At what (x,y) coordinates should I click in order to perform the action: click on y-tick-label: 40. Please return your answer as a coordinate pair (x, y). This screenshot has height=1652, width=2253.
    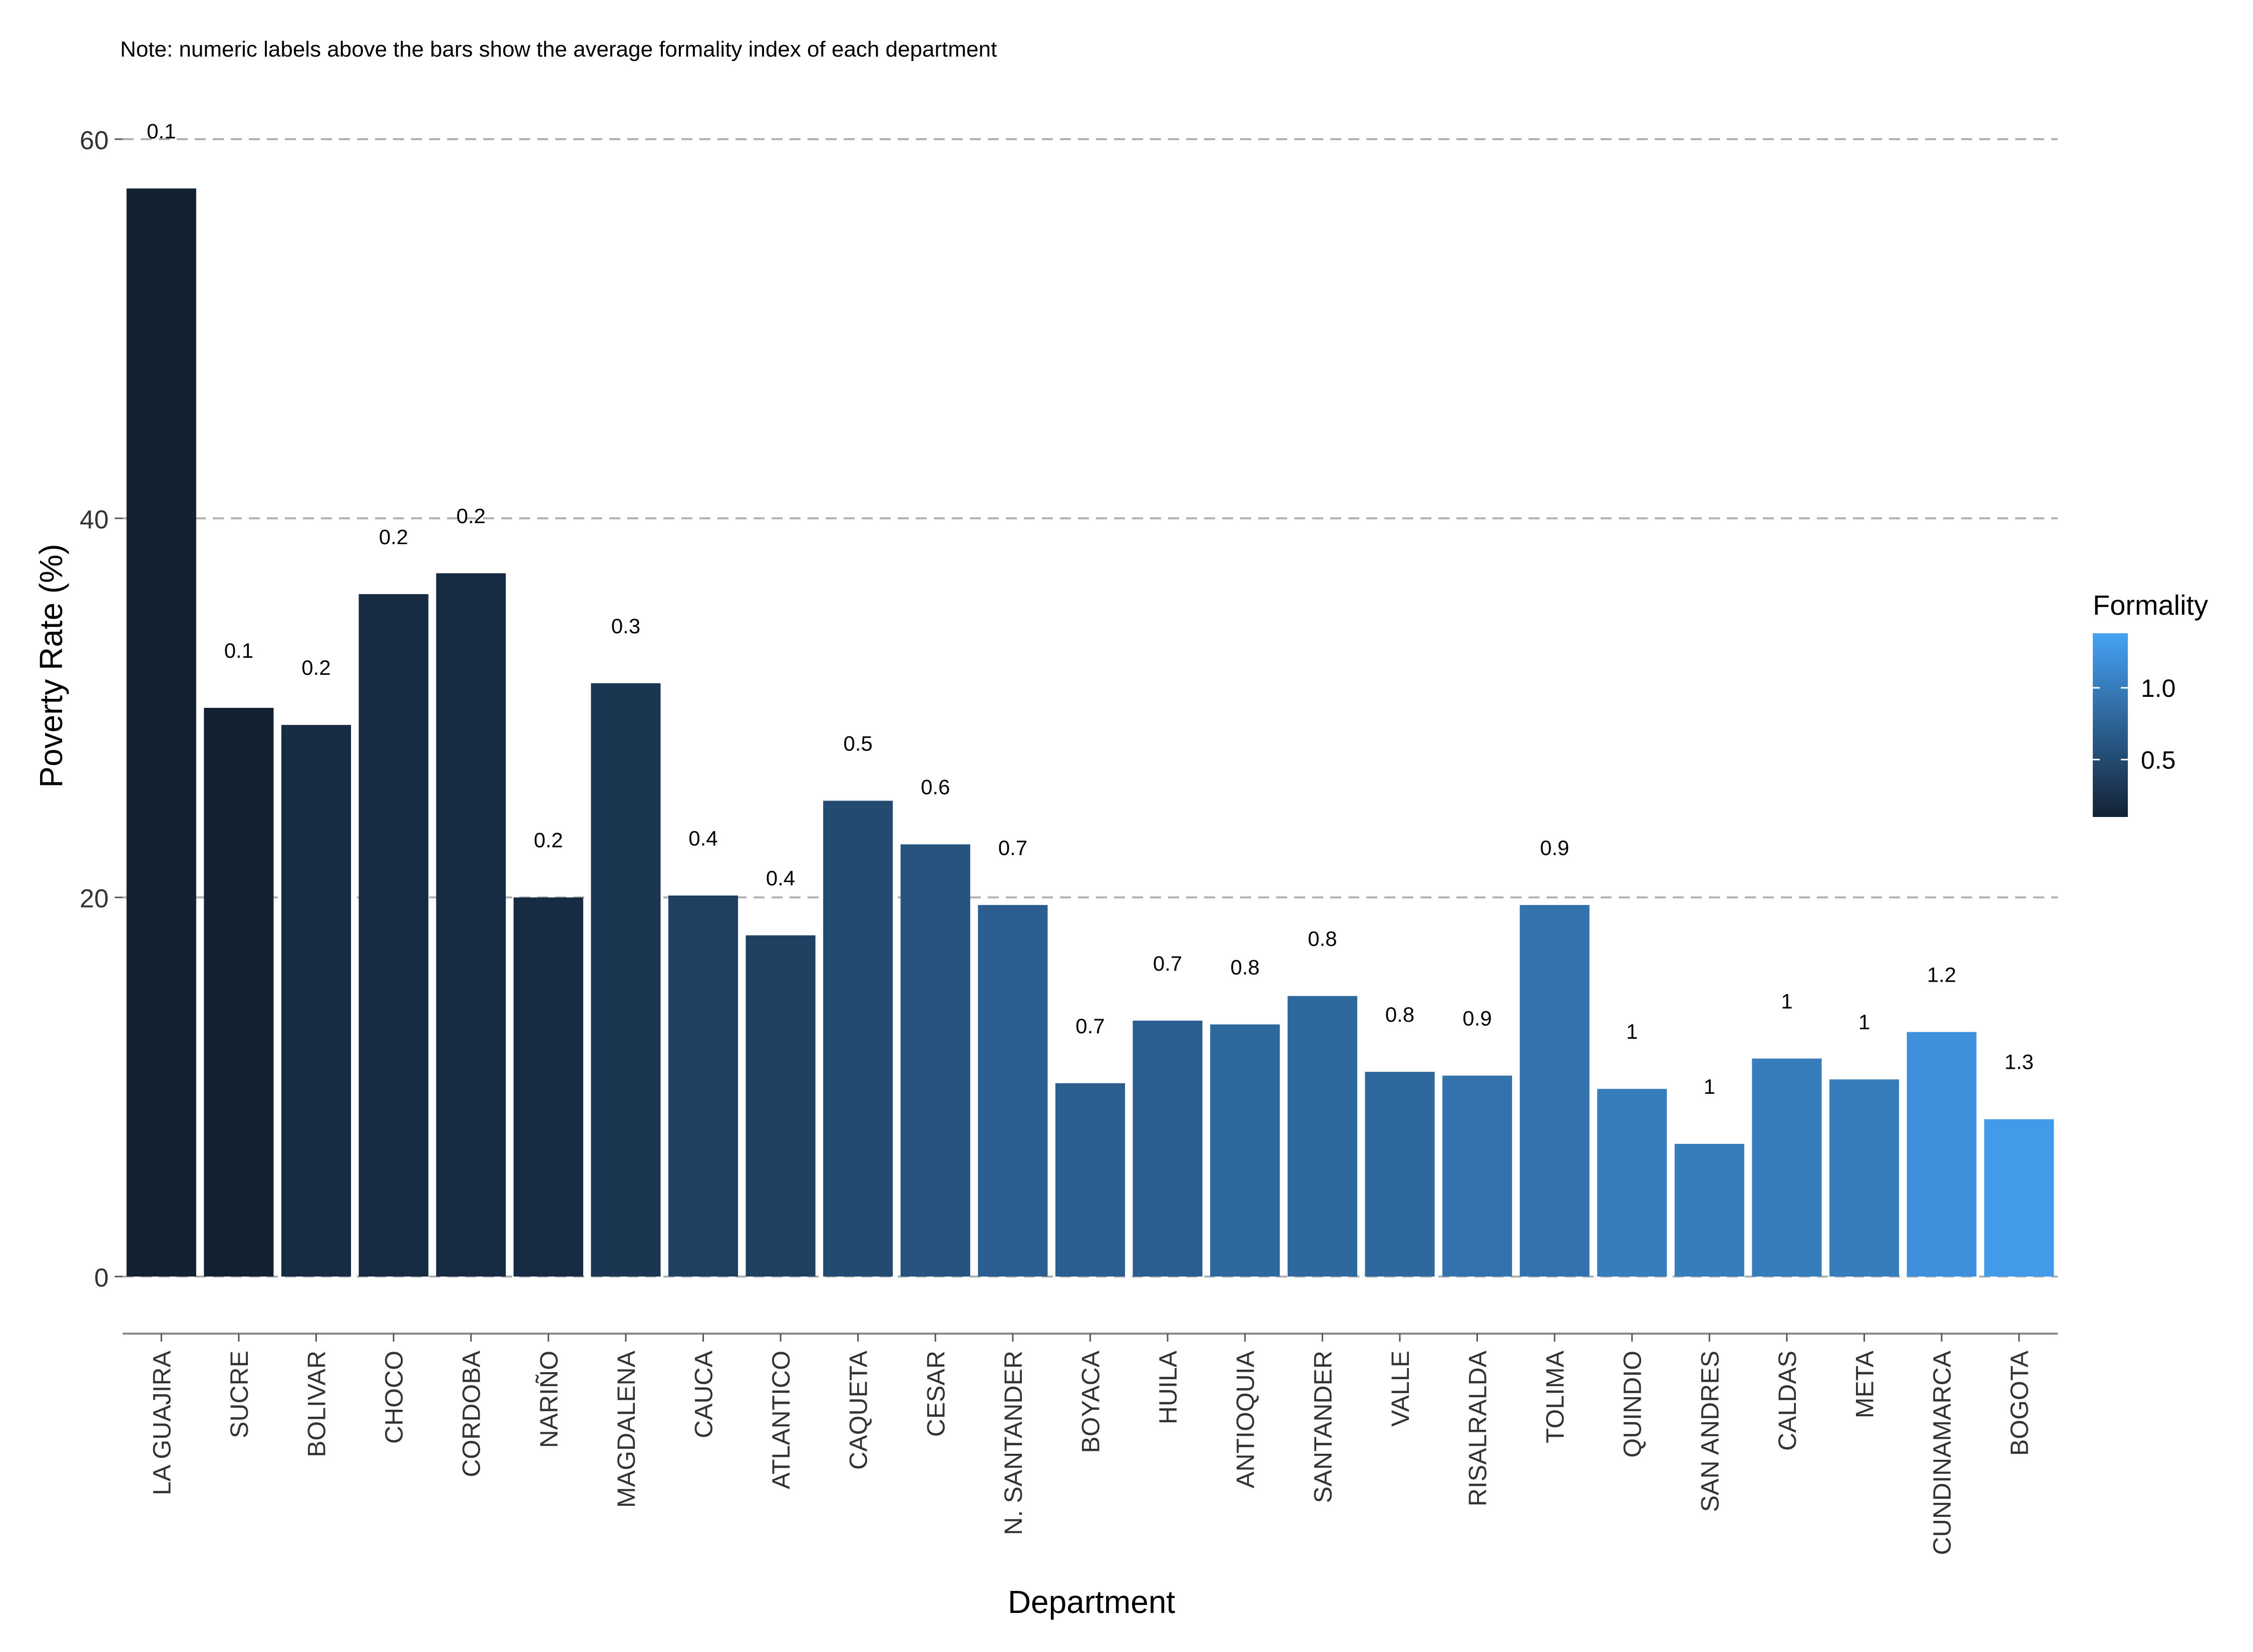
    Looking at the image, I should click on (94, 519).